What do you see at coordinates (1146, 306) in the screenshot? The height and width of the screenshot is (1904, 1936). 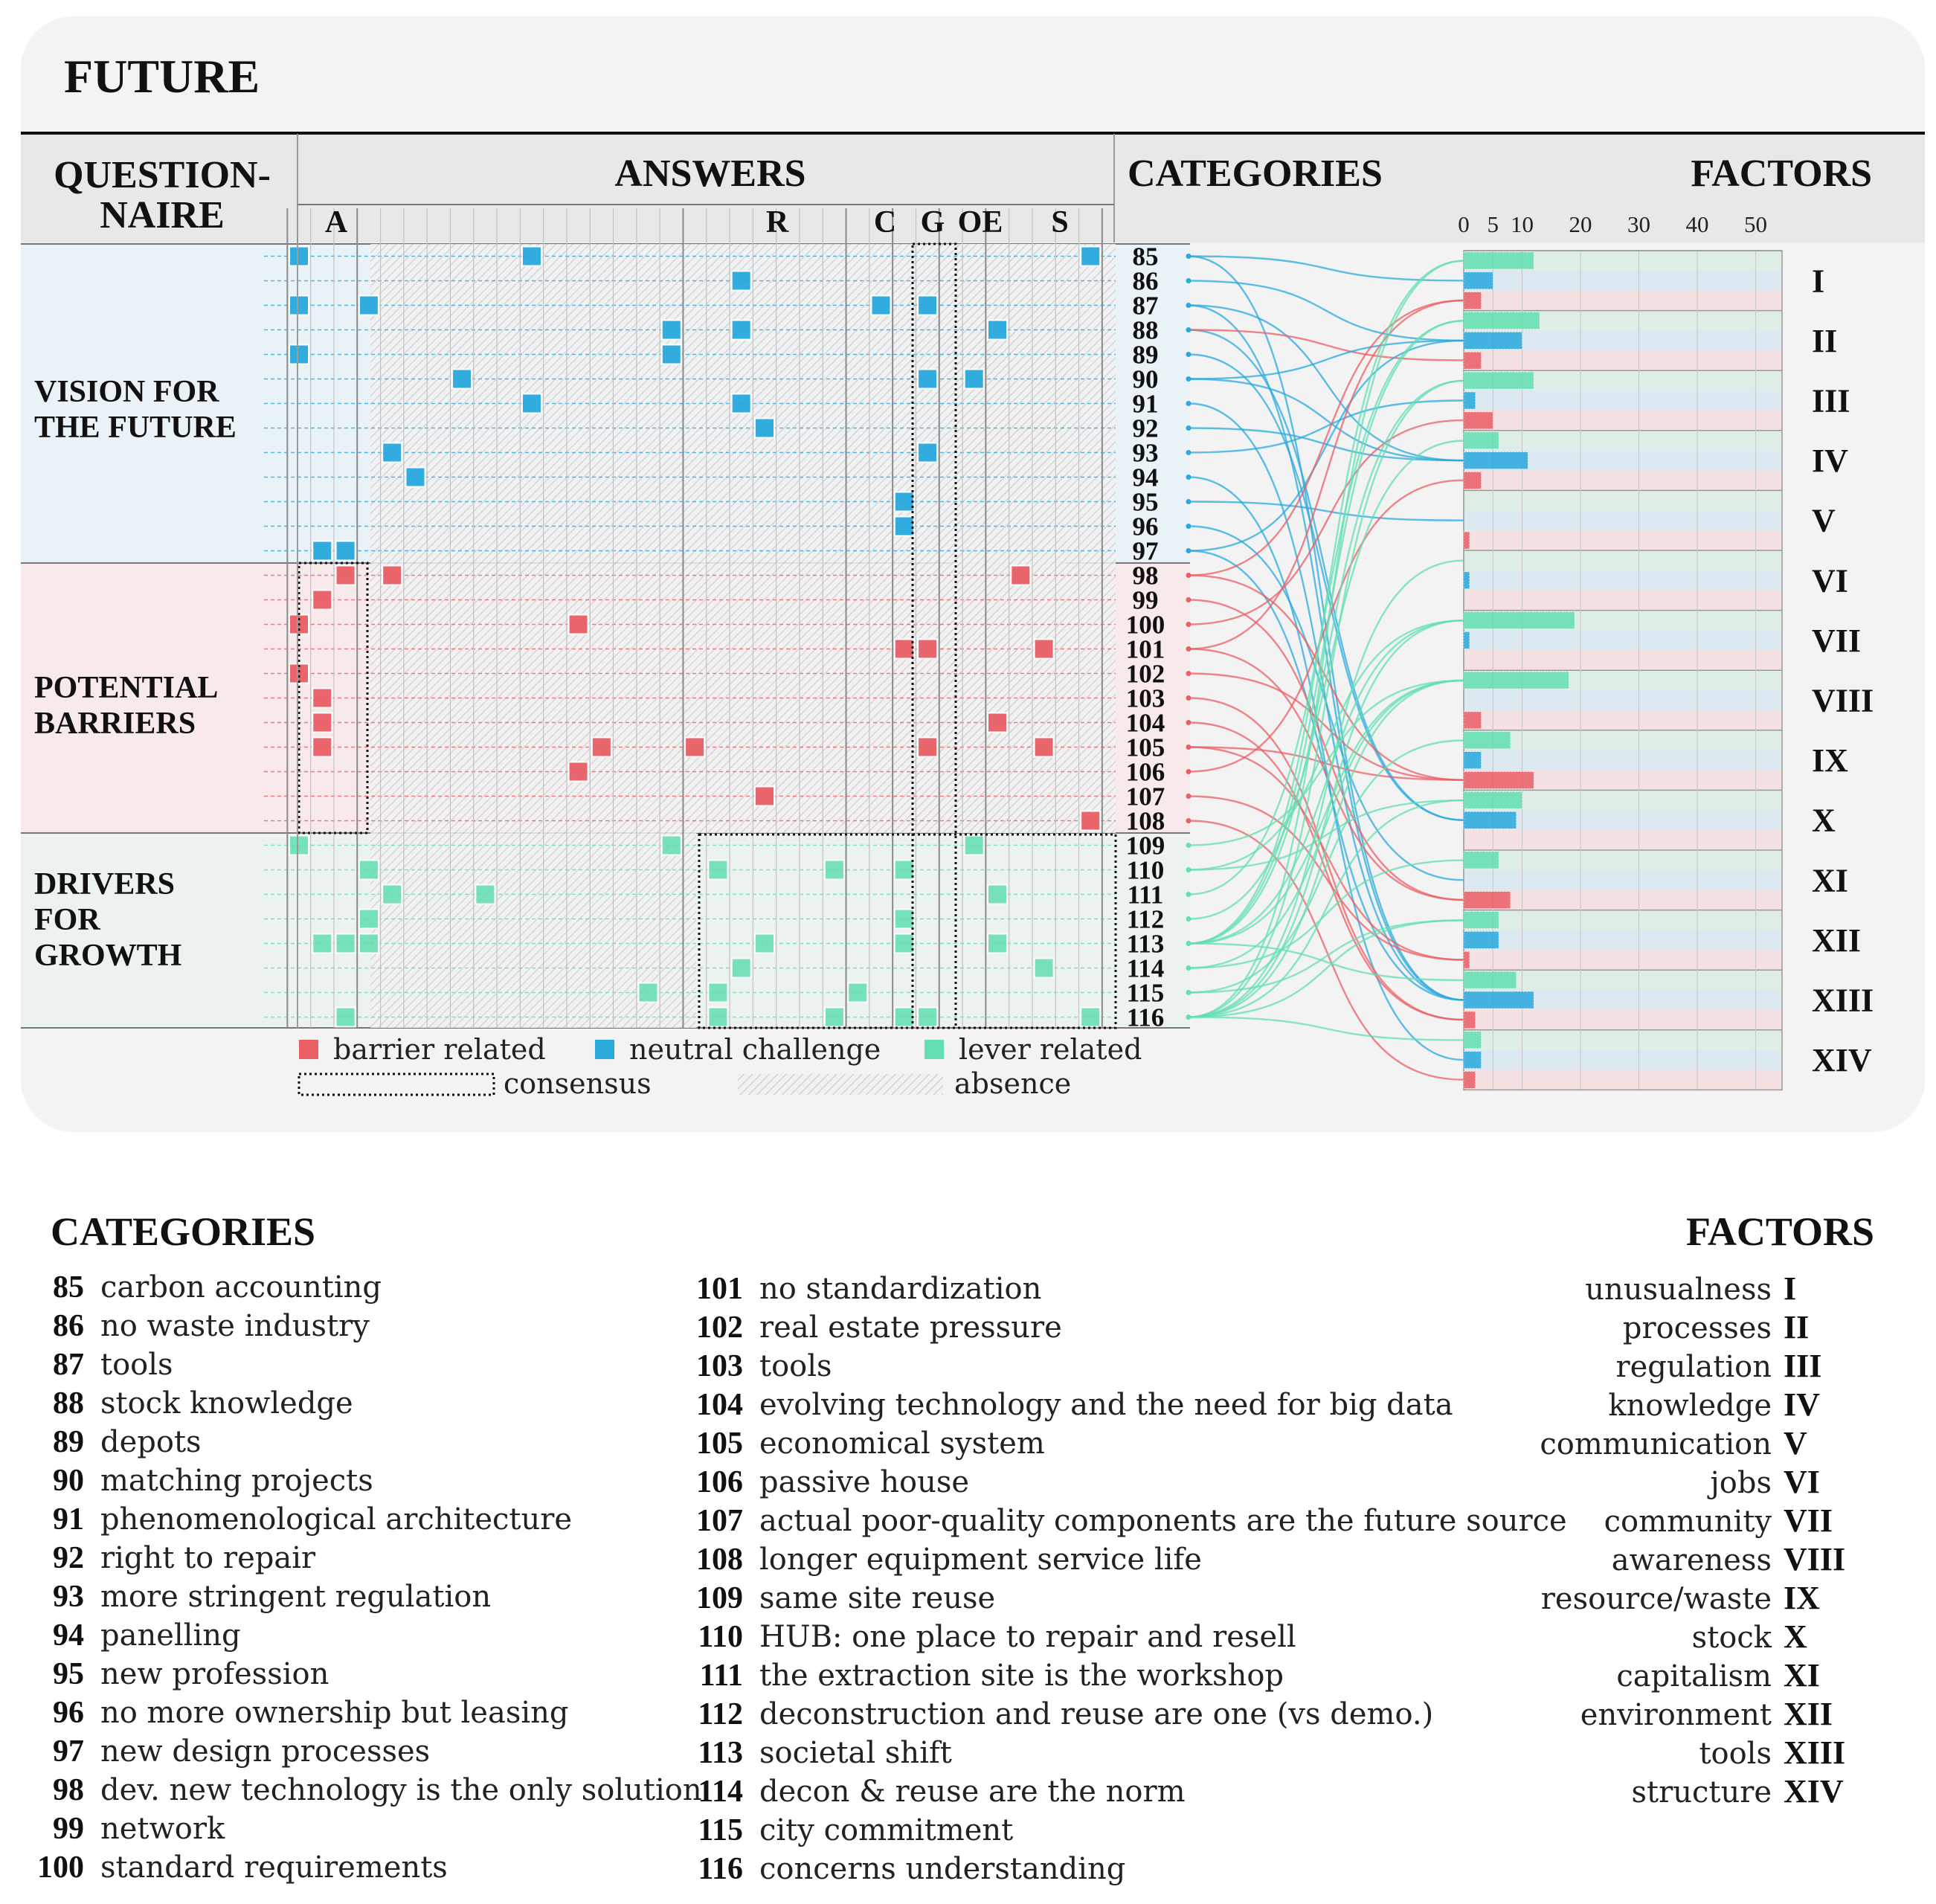 I see `category-number-87: 87` at bounding box center [1146, 306].